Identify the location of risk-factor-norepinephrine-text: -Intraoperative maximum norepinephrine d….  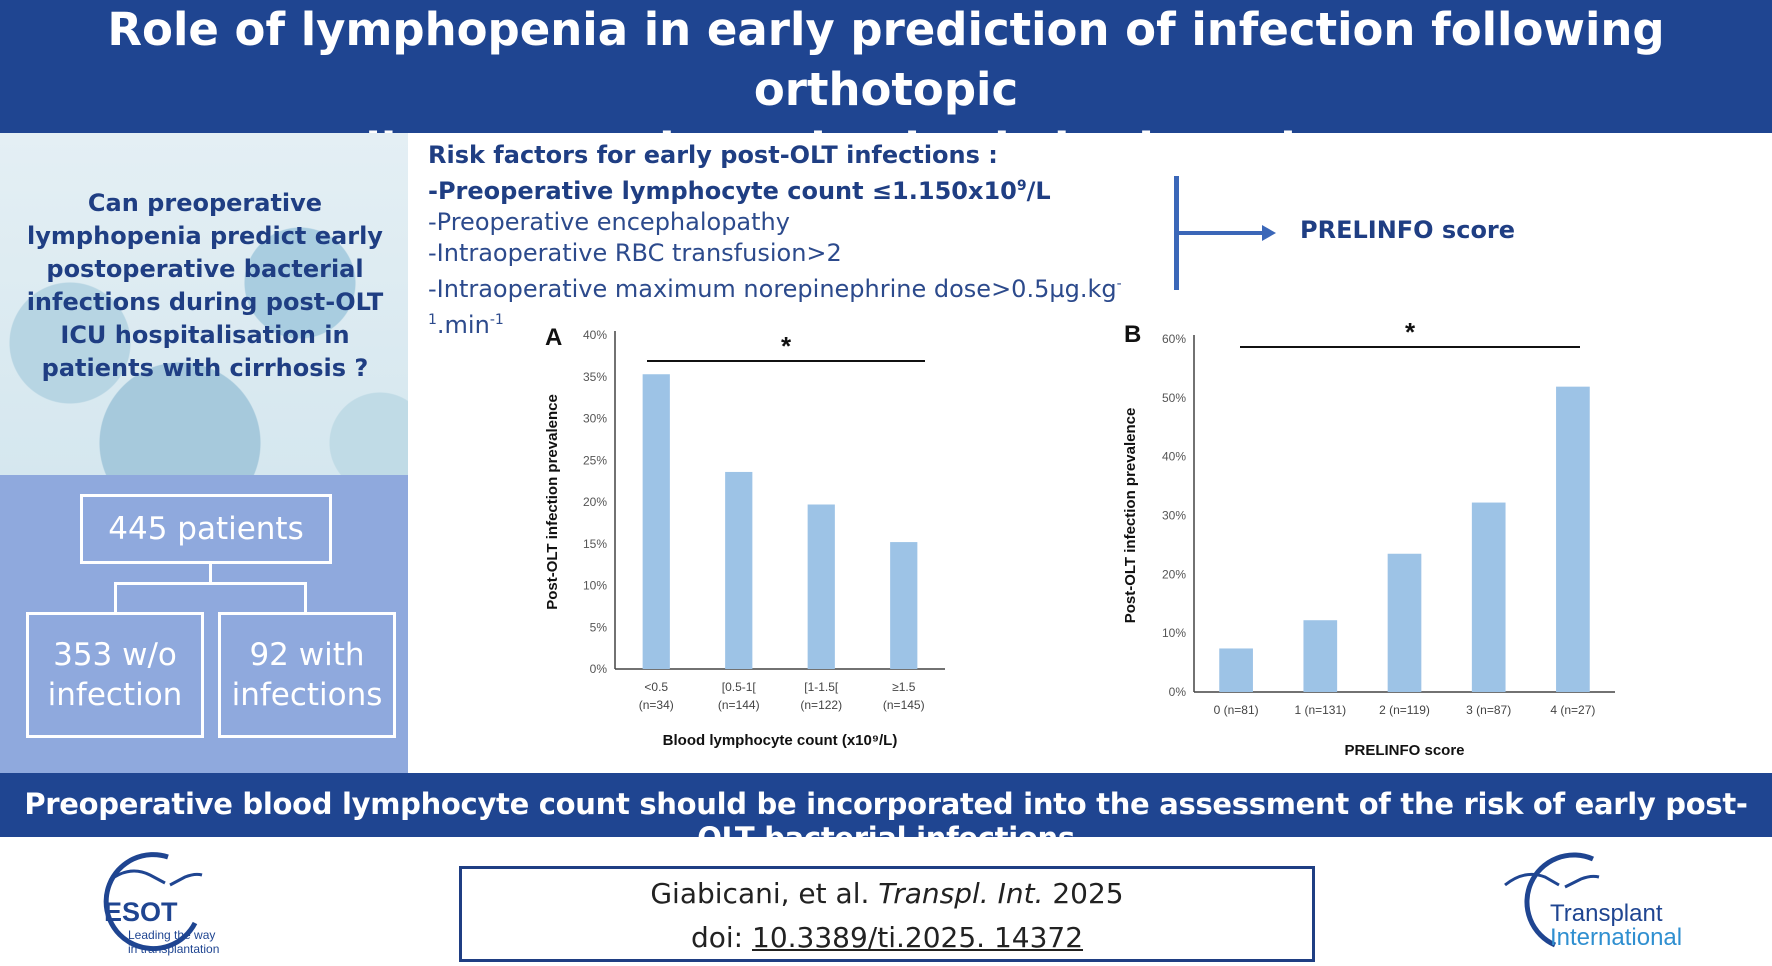
(772, 289).